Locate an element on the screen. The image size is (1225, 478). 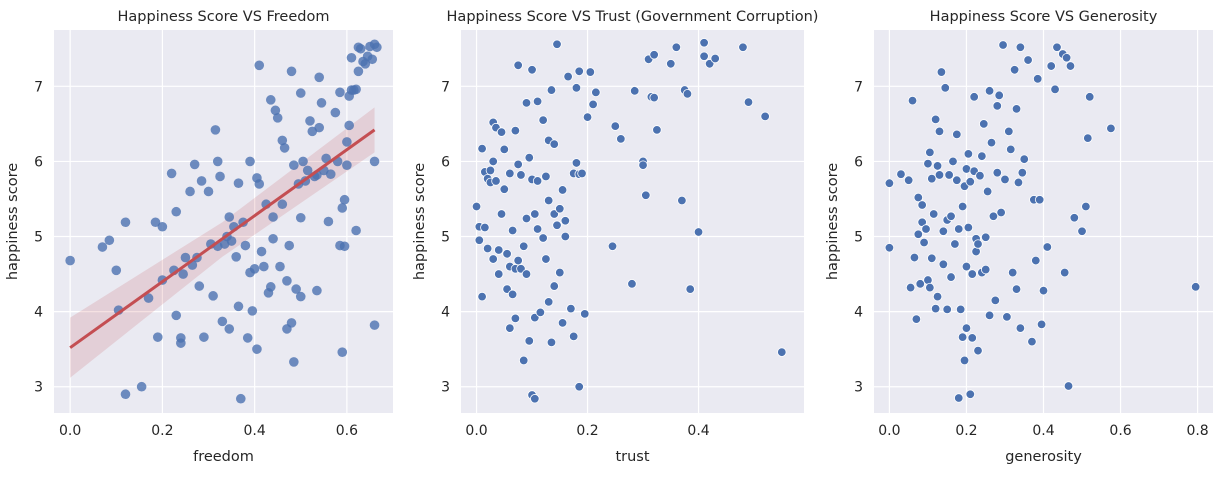
x-tick-label: 0.6 is located at coordinates (1120, 431).